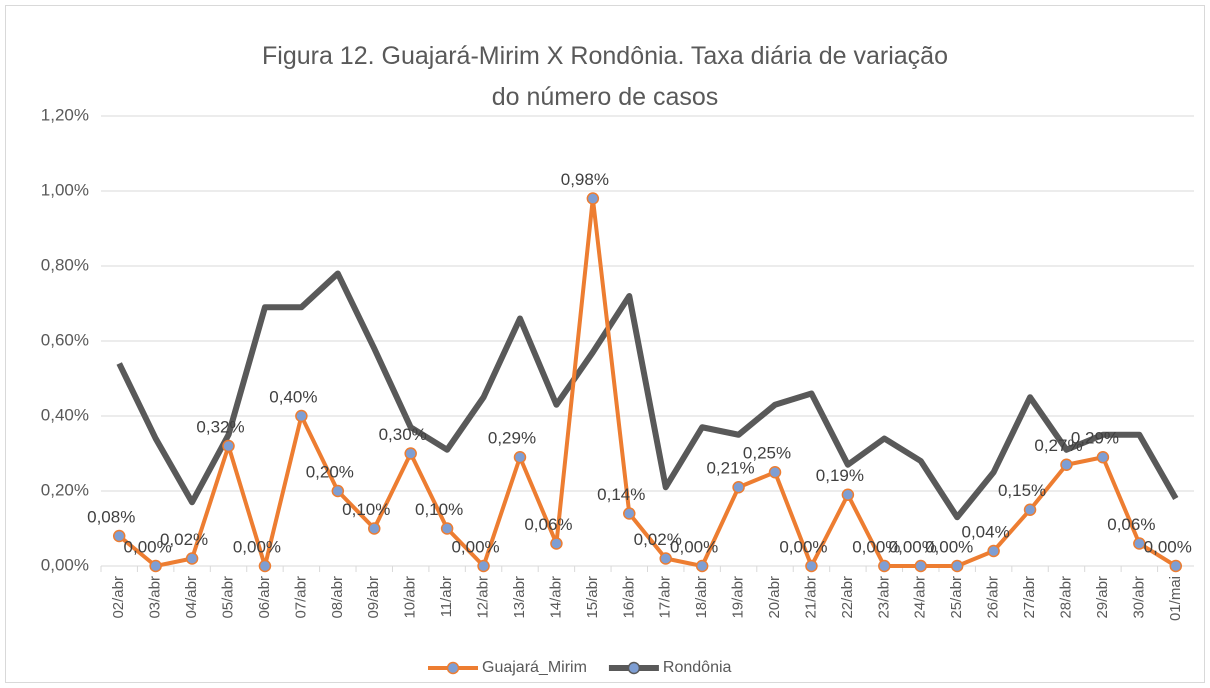  I want to click on data-label: 0,20%, so click(330, 471).